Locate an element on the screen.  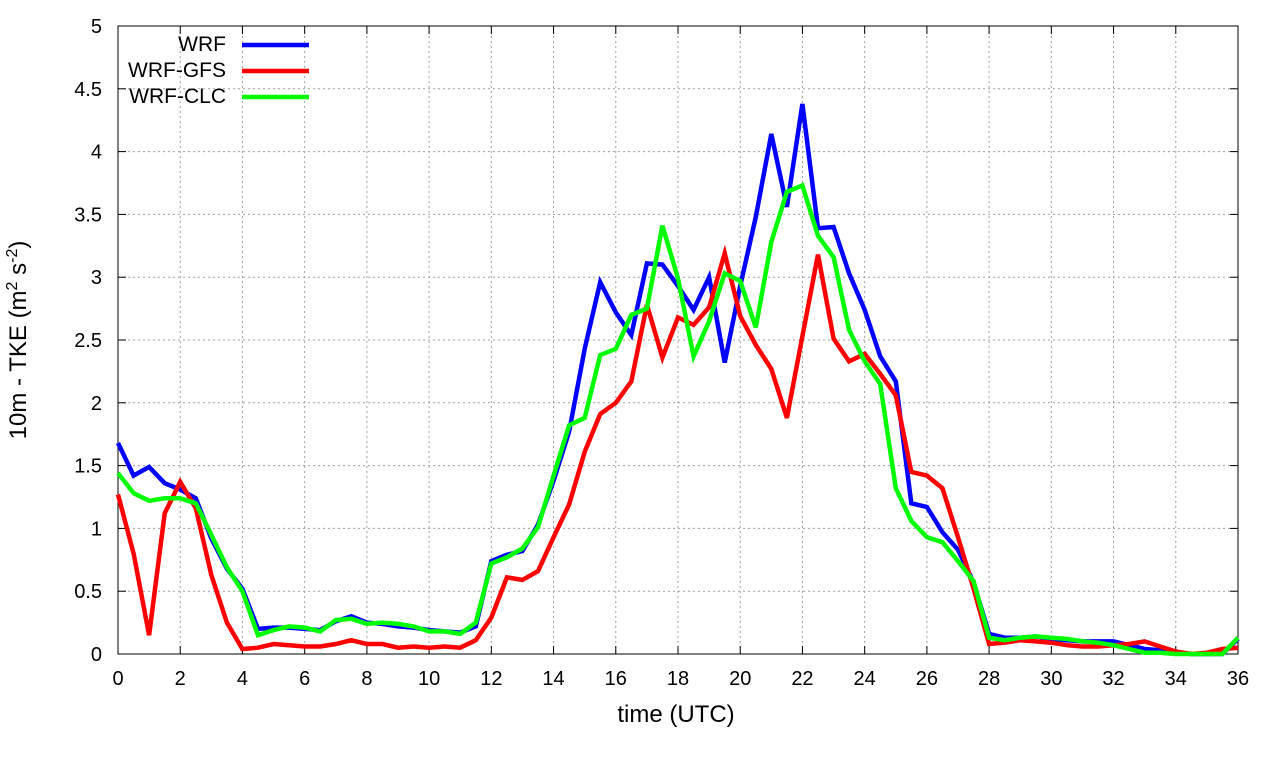
legend: WRF WRF-GFS WRF-CLC is located at coordinates (218, 70).